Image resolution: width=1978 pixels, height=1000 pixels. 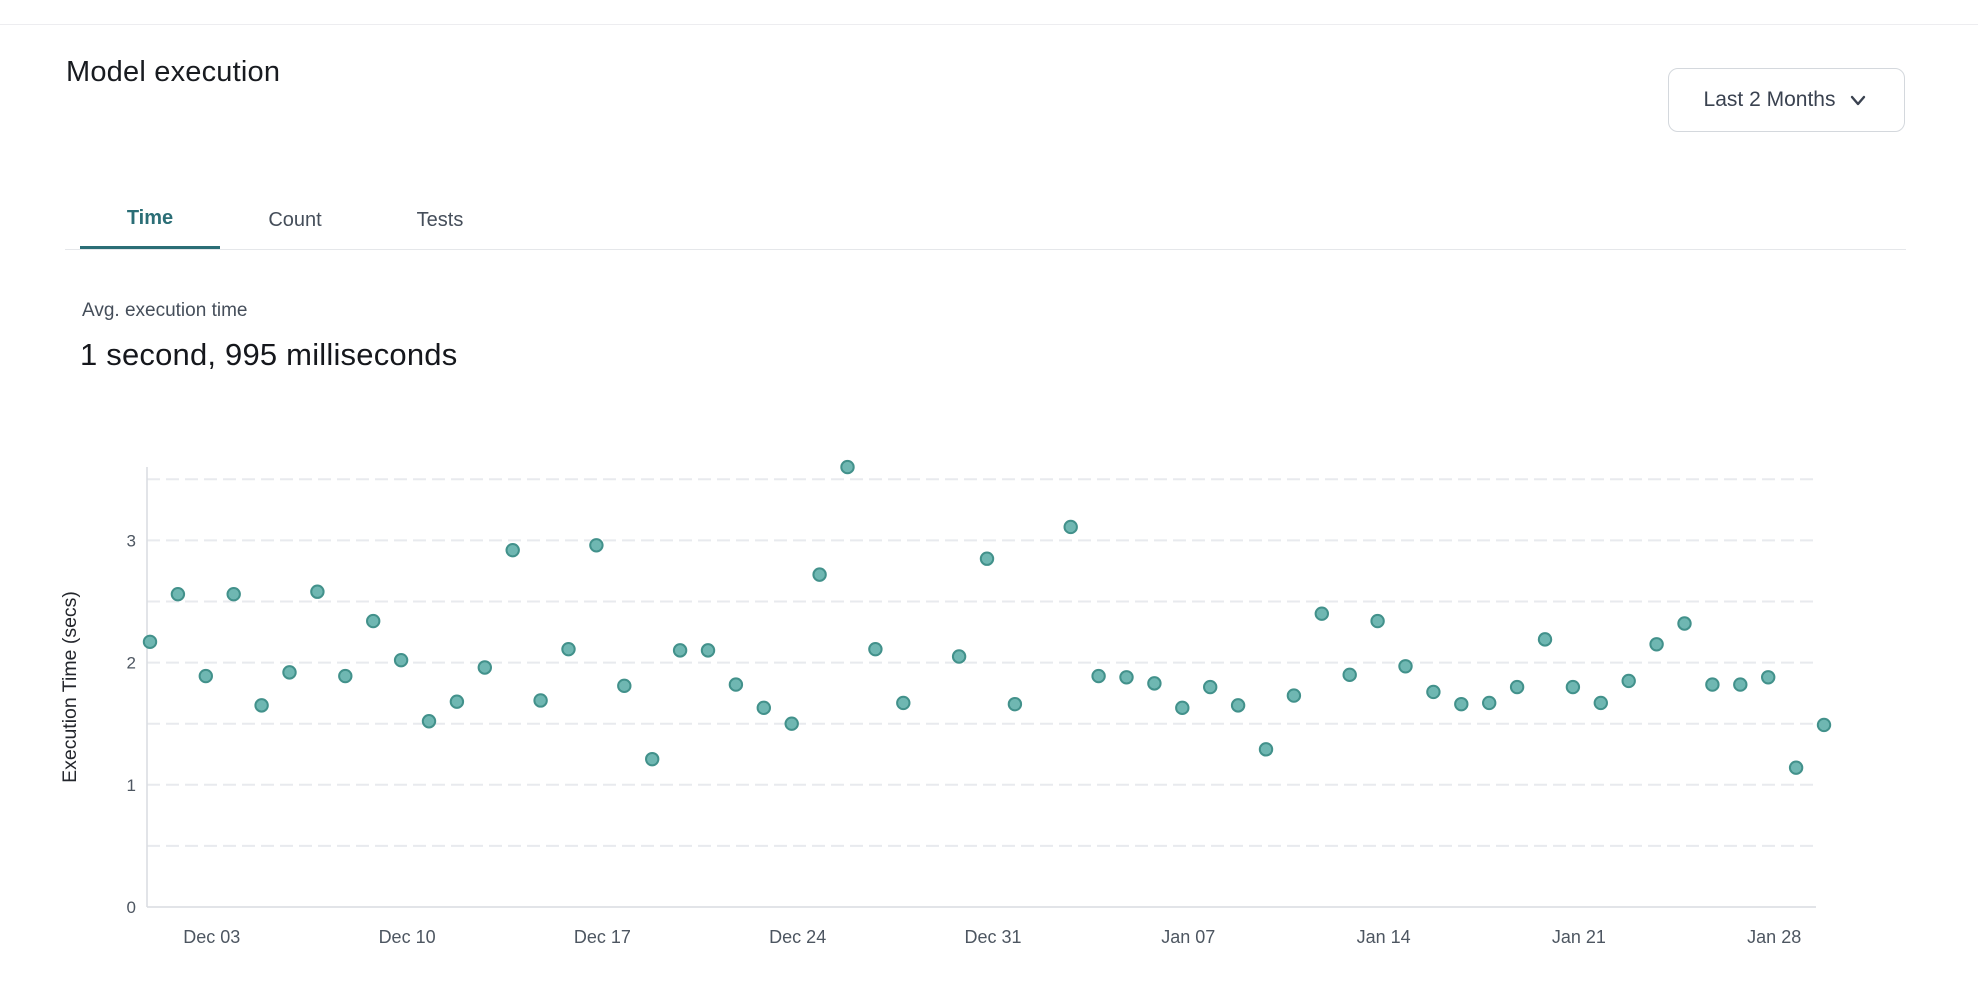 I want to click on tab-count: Count, so click(x=295, y=219).